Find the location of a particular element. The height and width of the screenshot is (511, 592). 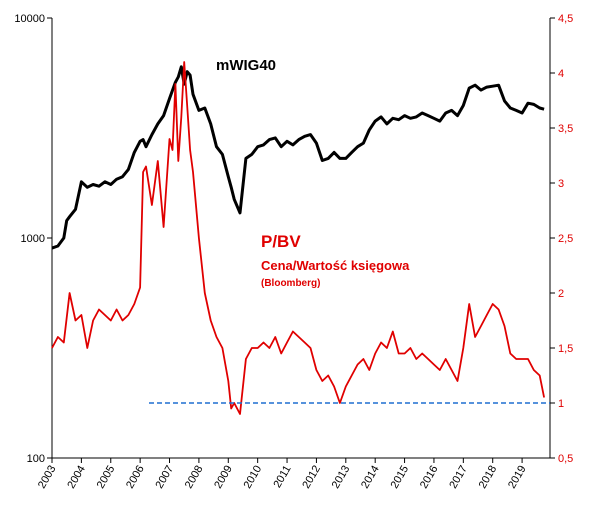

x-tick-label: 2003 is located at coordinates (47, 477).